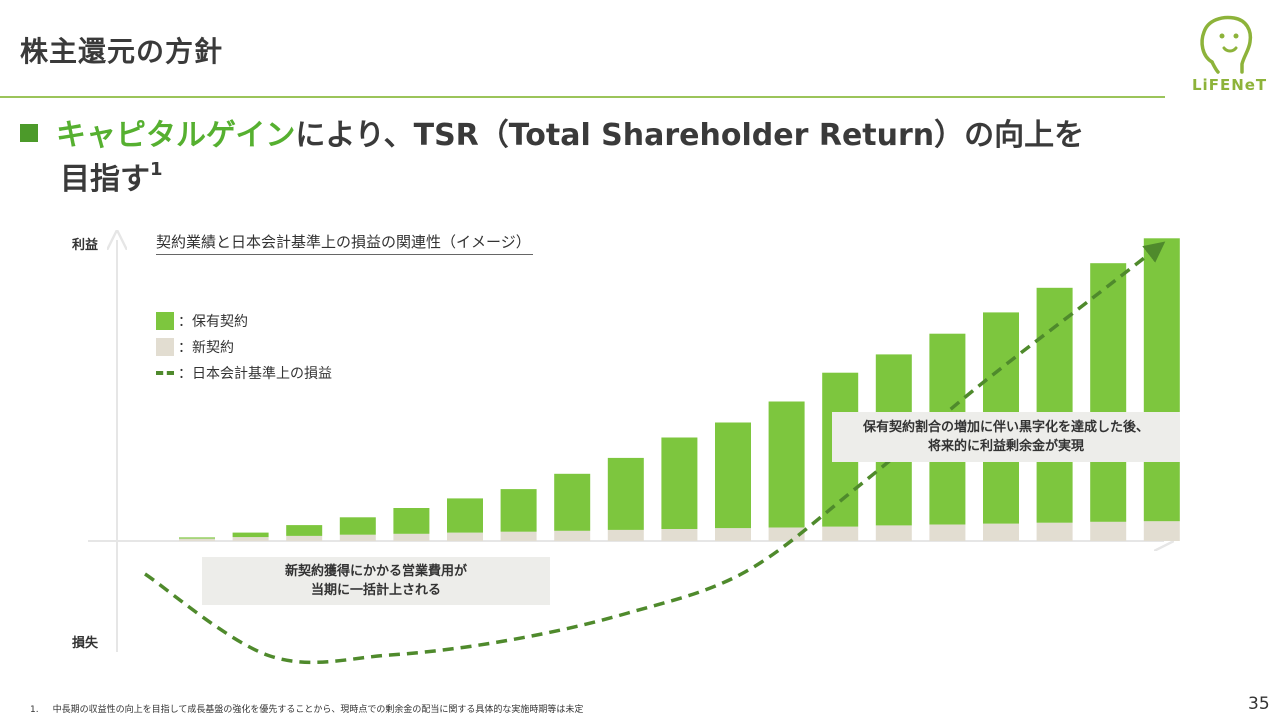 Image resolution: width=1280 pixels, height=720 pixels. Describe the element at coordinates (1005, 446) in the screenshot. I see `callout-2-line-2: 将来的に利益剰余金が実現` at that location.